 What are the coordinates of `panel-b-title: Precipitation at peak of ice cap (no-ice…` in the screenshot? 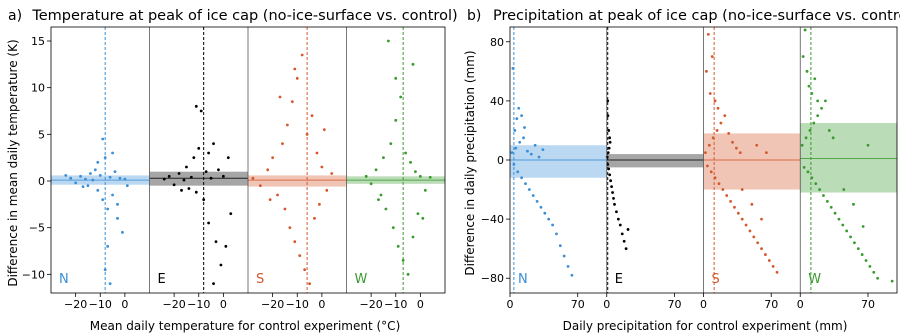 It's located at (696, 16).